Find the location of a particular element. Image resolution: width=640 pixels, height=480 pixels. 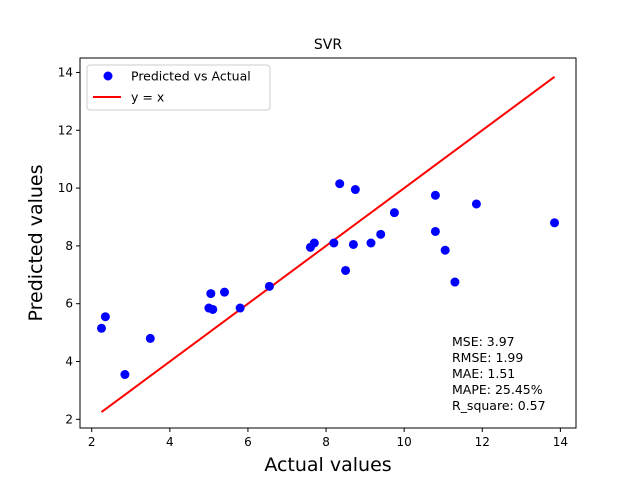

y-axis: 2 4 6 8 10 12 14 is located at coordinates (69, 245).